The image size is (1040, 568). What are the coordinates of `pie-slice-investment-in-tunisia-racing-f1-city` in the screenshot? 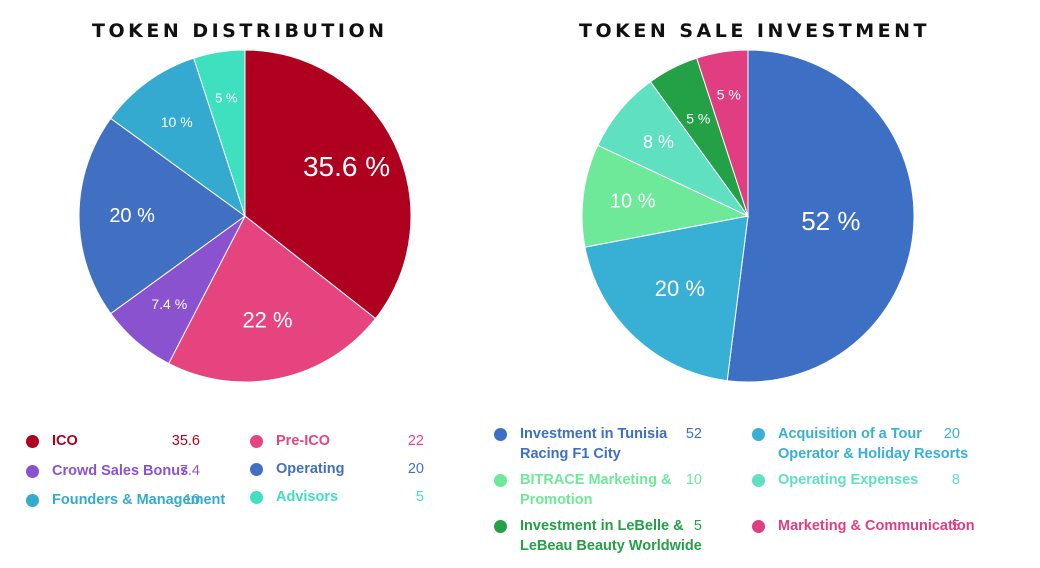 It's located at (820, 216).